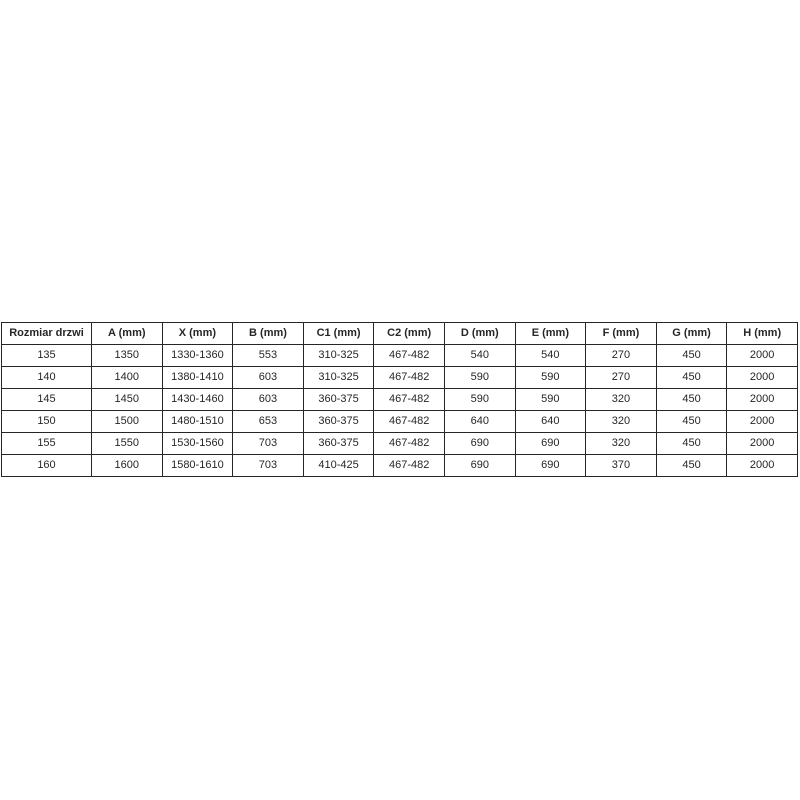 Image resolution: width=800 pixels, height=800 pixels. Describe the element at coordinates (197, 443) in the screenshot. I see `table-cell: 1530-1560` at that location.